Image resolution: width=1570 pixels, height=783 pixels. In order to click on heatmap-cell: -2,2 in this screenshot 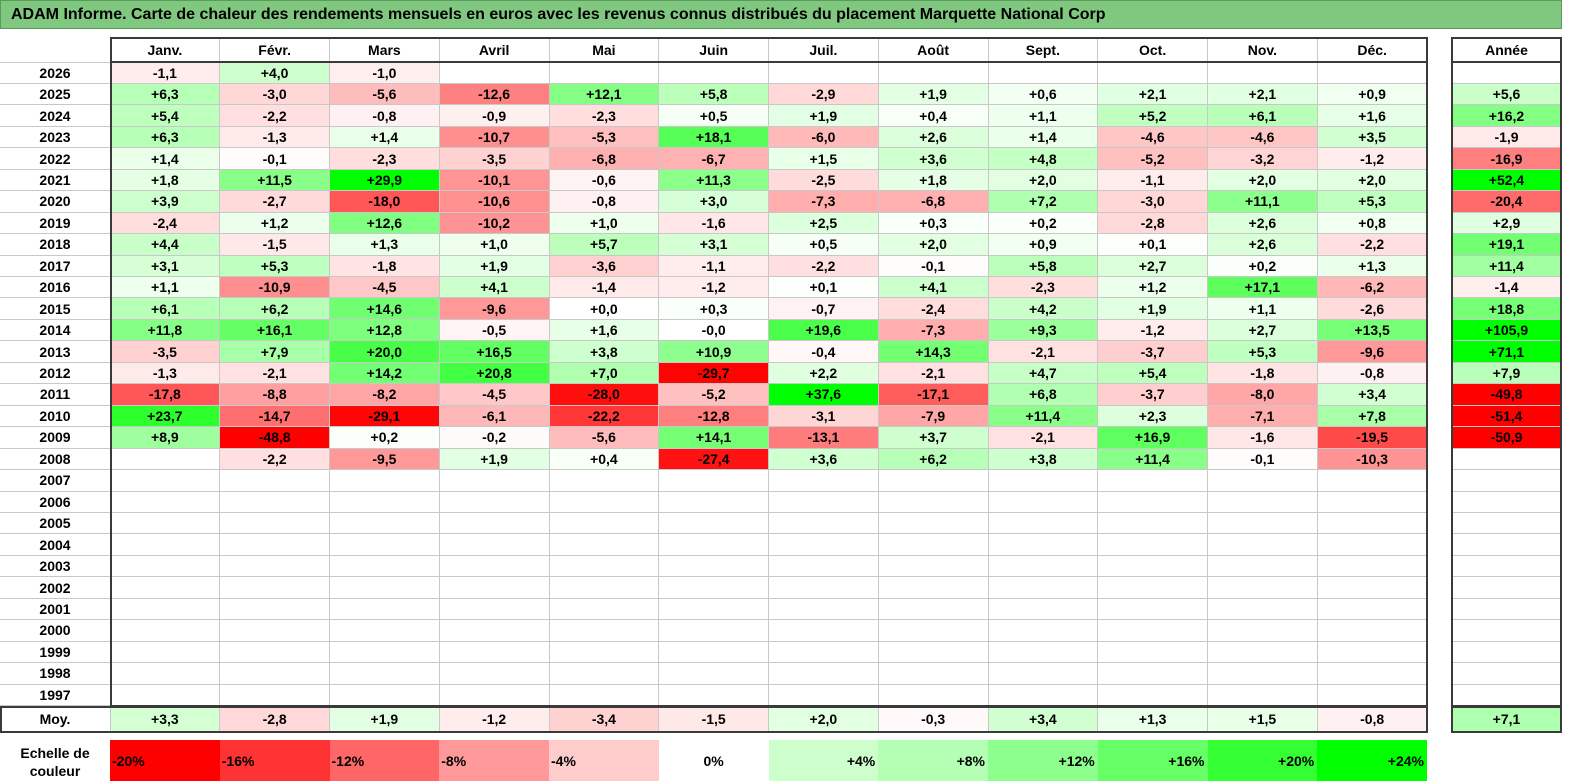, I will do `click(274, 115)`.